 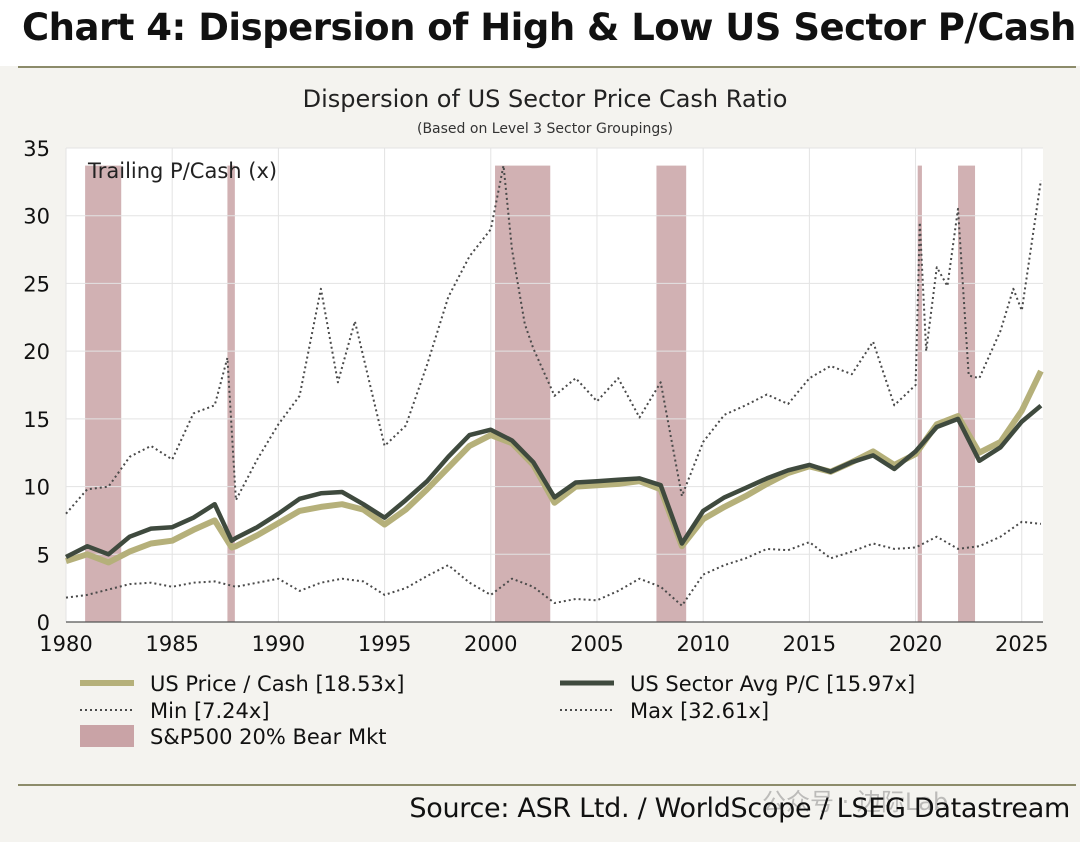 I want to click on y-tick-label: 20, so click(x=36, y=352).